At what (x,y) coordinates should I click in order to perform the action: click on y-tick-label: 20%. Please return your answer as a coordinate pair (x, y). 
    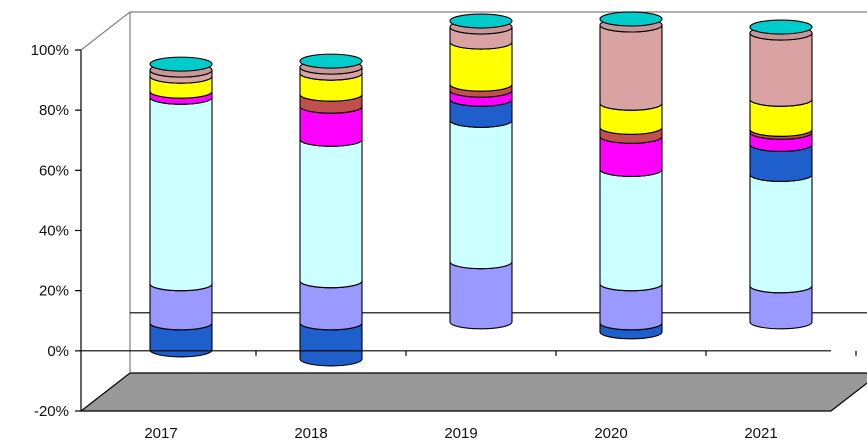
    Looking at the image, I should click on (54, 291).